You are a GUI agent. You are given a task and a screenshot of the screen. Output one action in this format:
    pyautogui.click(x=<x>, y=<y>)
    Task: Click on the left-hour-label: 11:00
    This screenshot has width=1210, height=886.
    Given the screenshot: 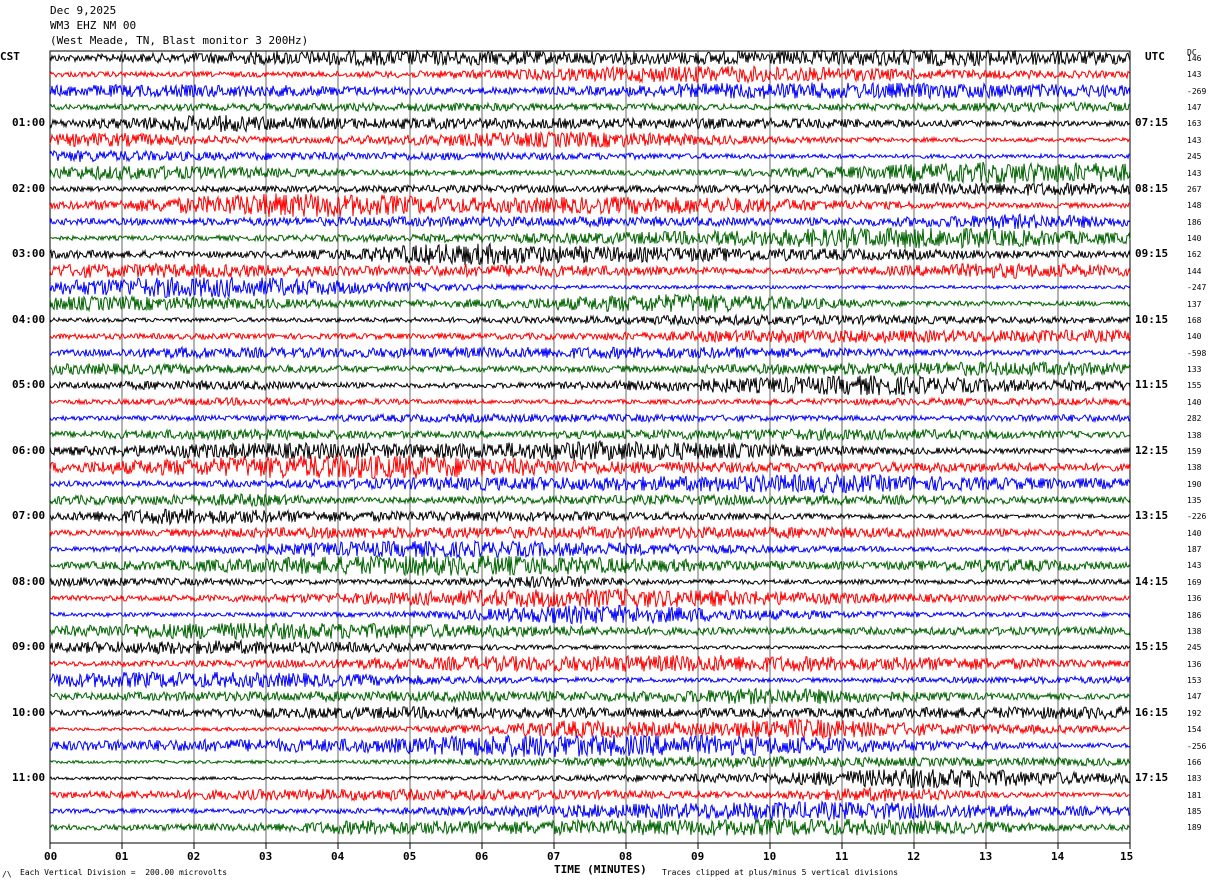 What is the action you would take?
    pyautogui.click(x=29, y=778)
    